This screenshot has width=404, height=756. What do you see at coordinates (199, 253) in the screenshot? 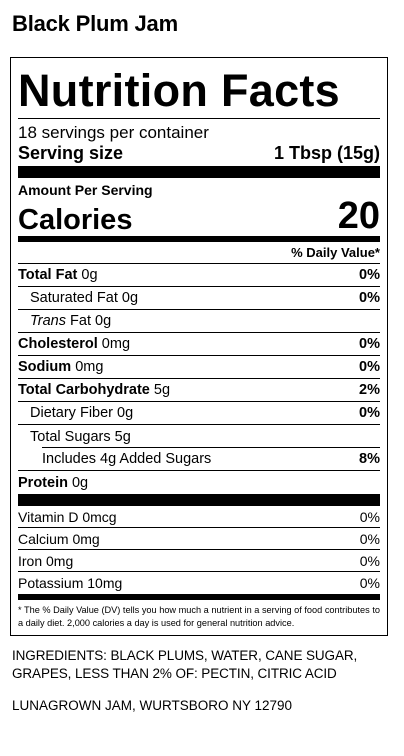
I see `daily-value-header: % Daily Value*` at bounding box center [199, 253].